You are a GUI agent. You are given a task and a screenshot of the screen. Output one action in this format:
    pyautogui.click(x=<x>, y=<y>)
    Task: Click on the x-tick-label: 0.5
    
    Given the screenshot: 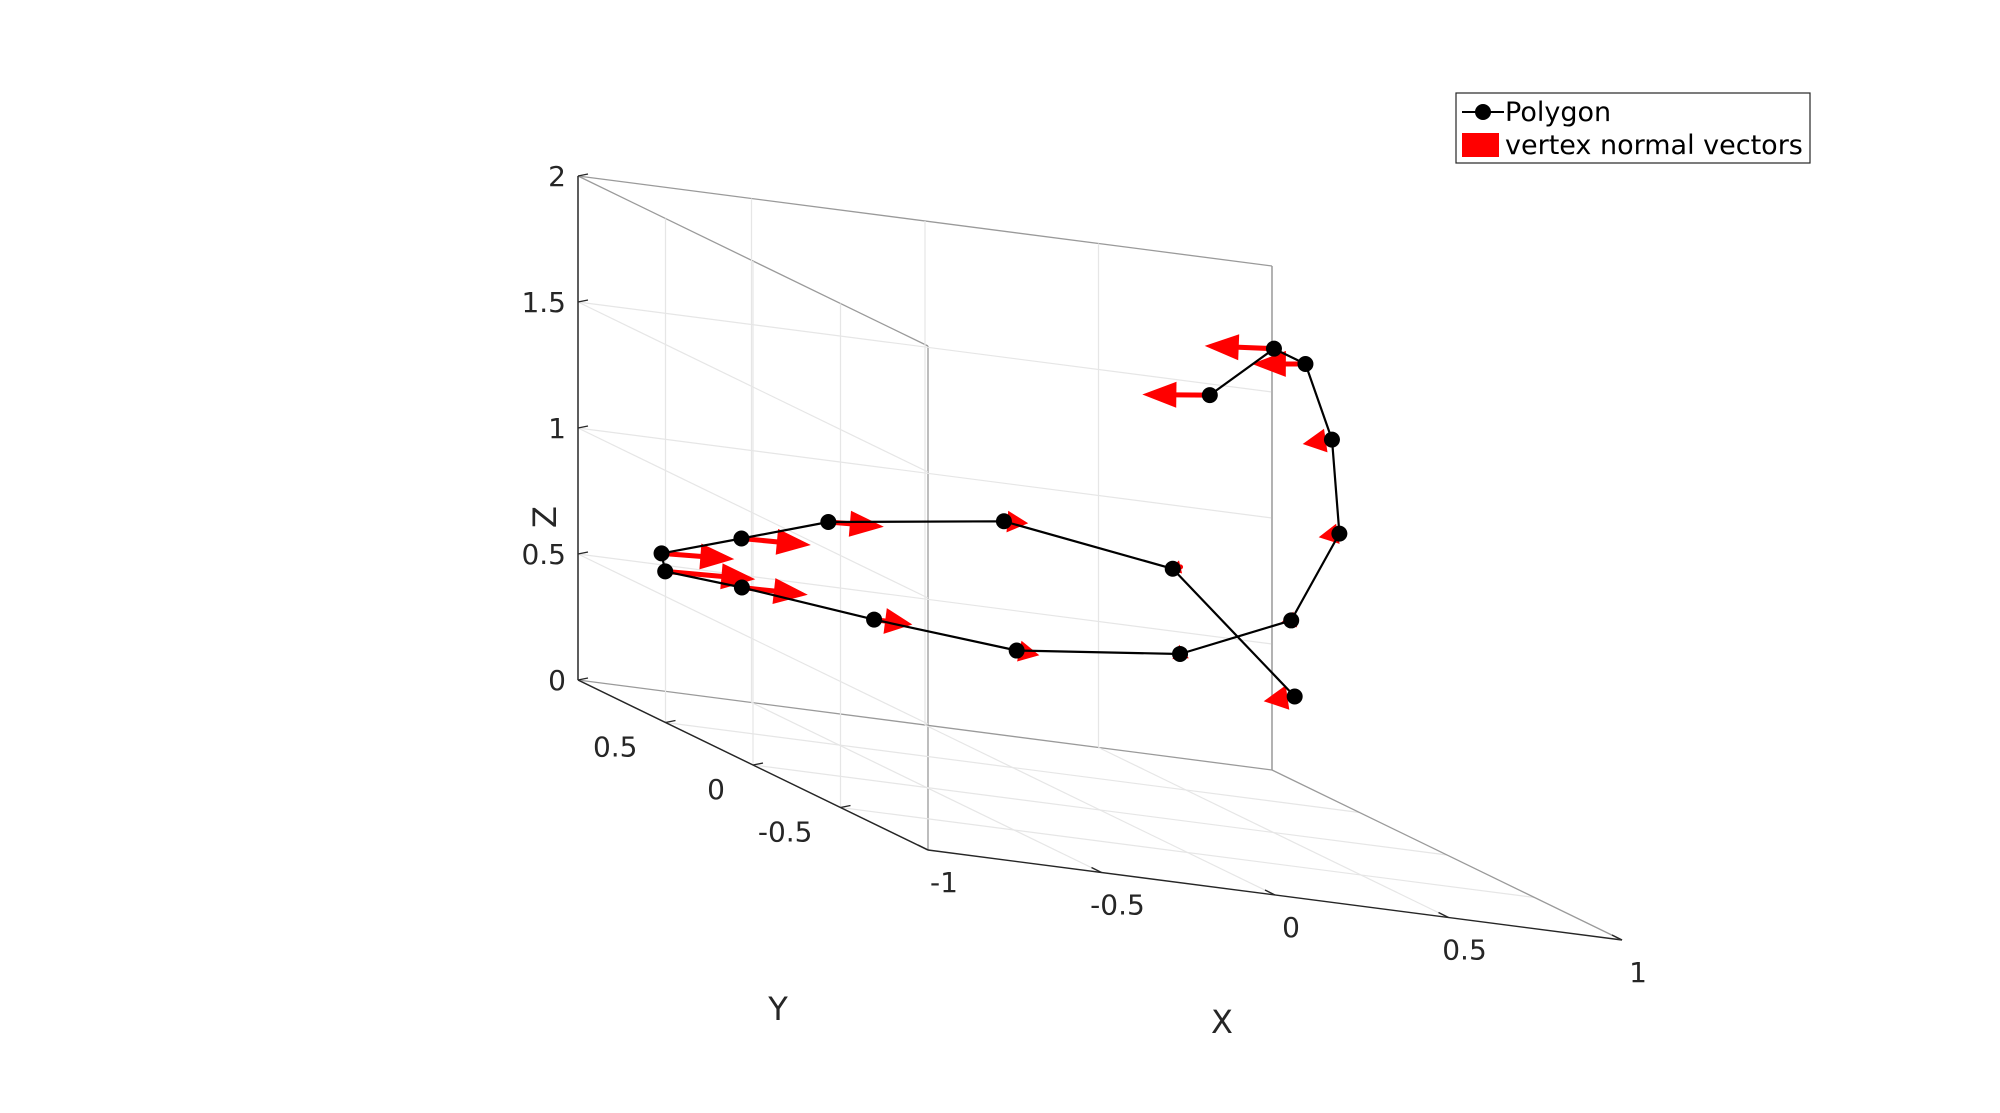 What is the action you would take?
    pyautogui.click(x=1464, y=950)
    